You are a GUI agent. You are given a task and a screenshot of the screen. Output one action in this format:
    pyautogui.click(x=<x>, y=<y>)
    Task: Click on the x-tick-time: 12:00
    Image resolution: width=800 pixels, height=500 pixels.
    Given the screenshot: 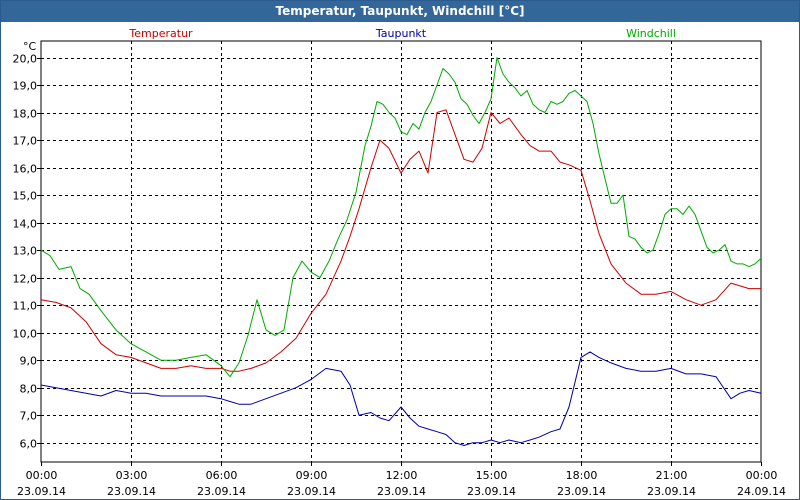 What is the action you would take?
    pyautogui.click(x=402, y=475)
    